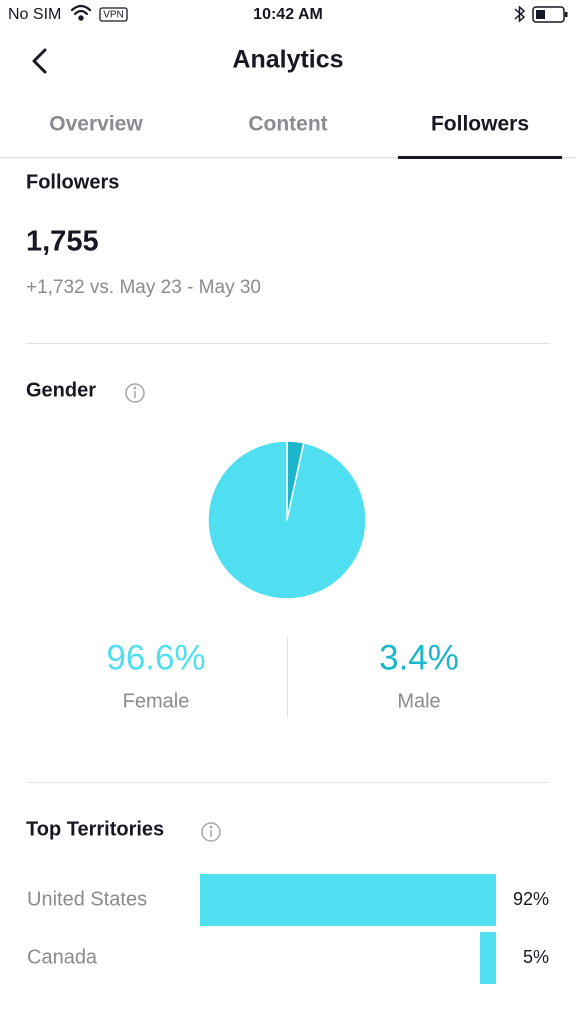 The image size is (576, 1024). I want to click on clock: 10:42 AM, so click(288, 14).